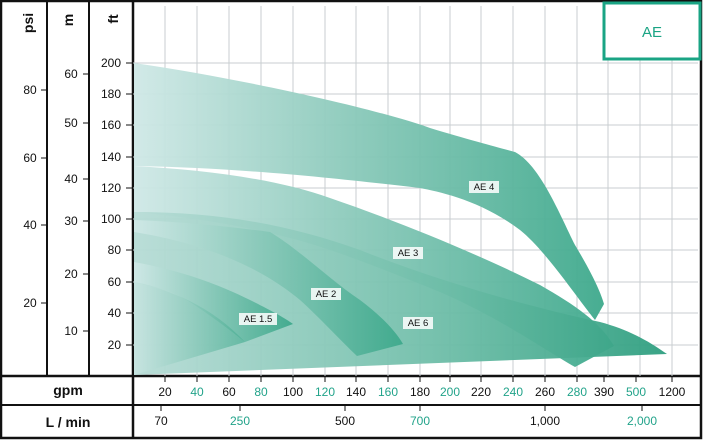 This screenshot has height=440, width=703. Describe the element at coordinates (68, 20) in the screenshot. I see `unit-m: m` at that location.